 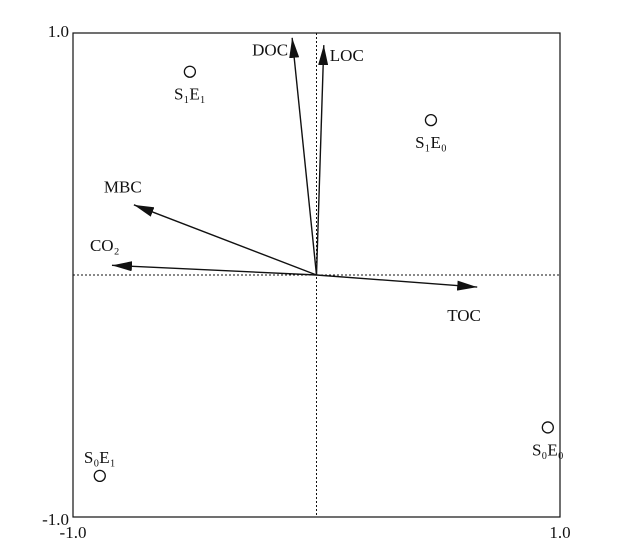 I want to click on y-tick-label: 1.0, so click(x=58, y=31).